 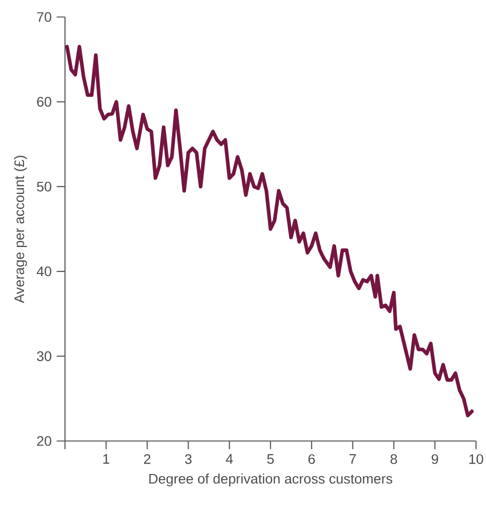 I want to click on x-tick-label: 7, so click(x=353, y=459).